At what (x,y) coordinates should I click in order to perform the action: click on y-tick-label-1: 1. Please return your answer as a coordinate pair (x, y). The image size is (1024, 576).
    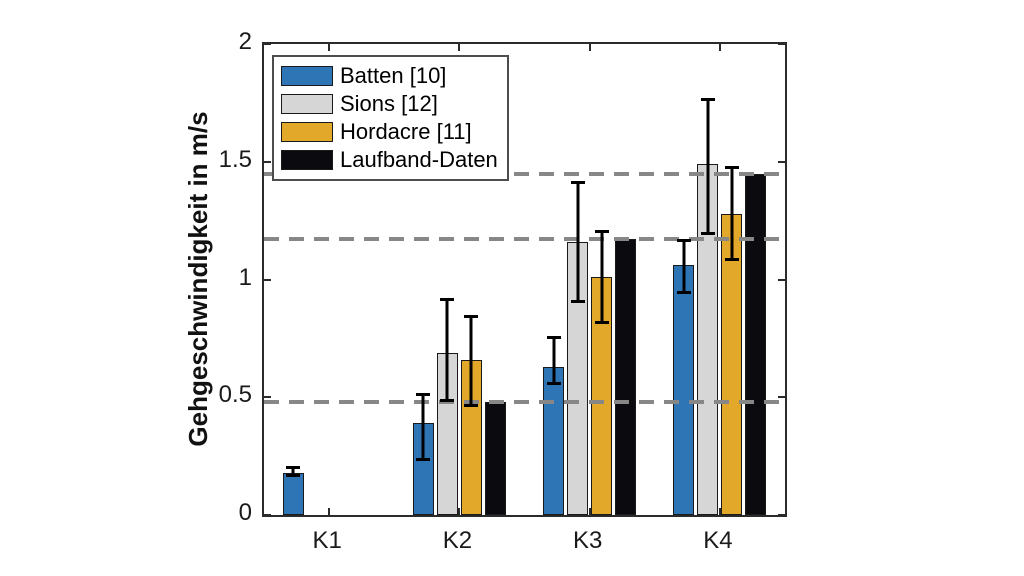
    Looking at the image, I should click on (245, 277).